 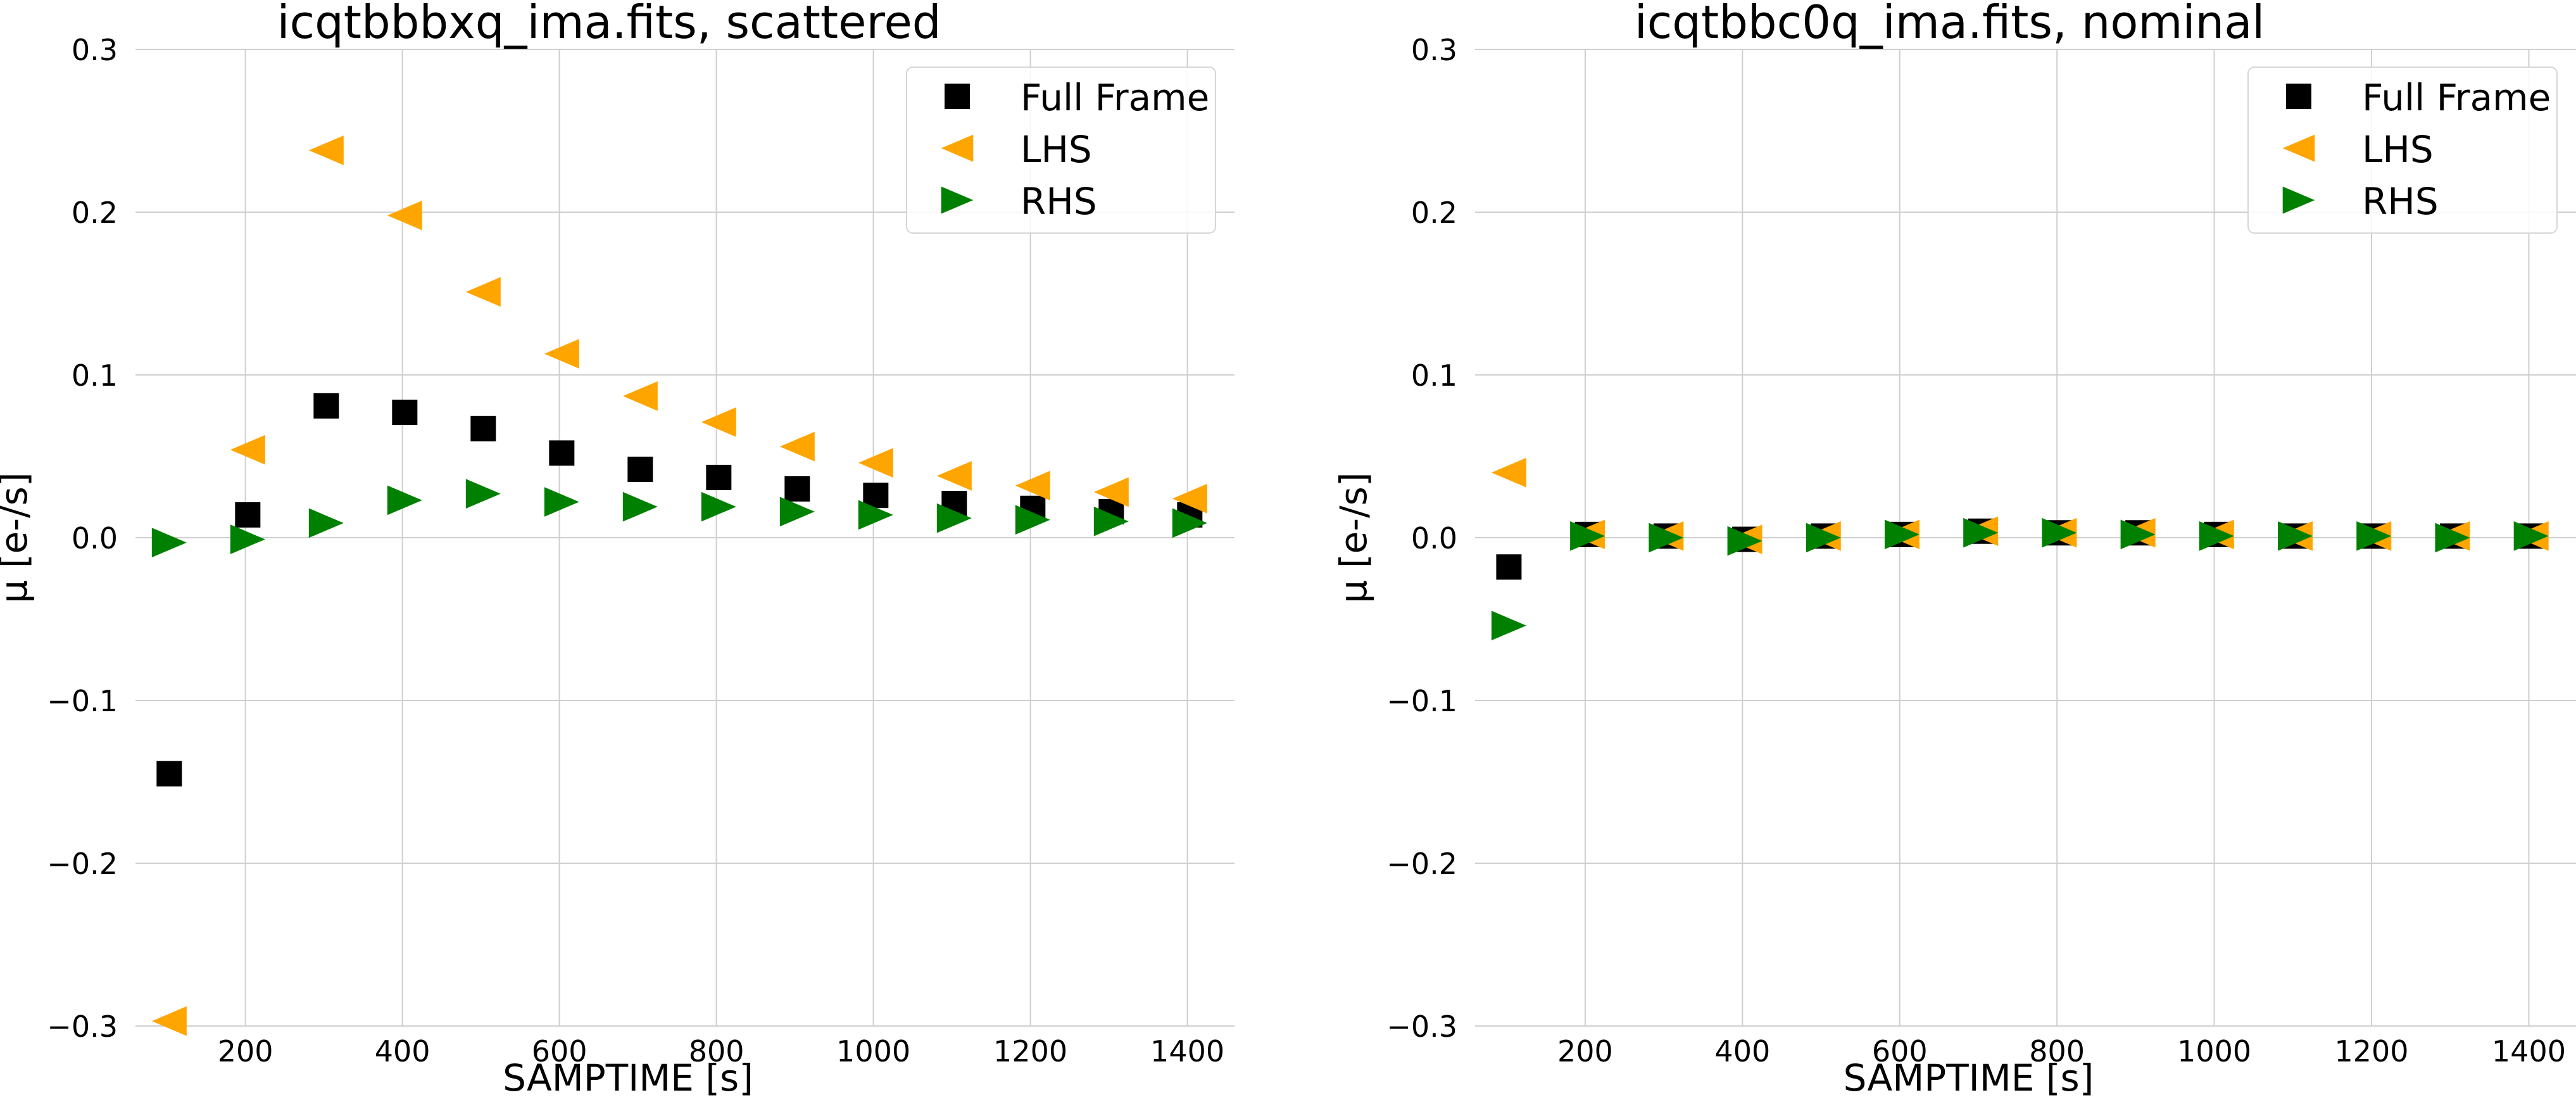 What do you see at coordinates (609, 24) in the screenshot?
I see `chart-title: icqtbbbxq_ima.fits, scattered` at bounding box center [609, 24].